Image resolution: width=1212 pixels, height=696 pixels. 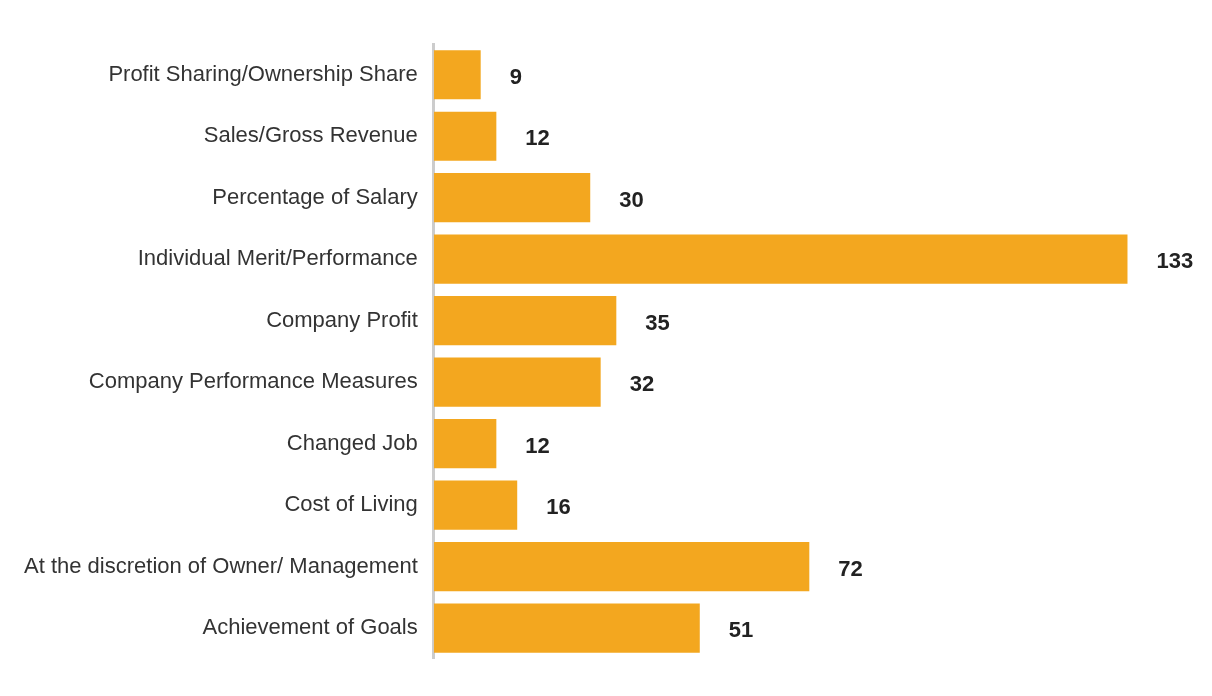 I want to click on y-tick-label: Sales/Gross Revenue, so click(x=310, y=135).